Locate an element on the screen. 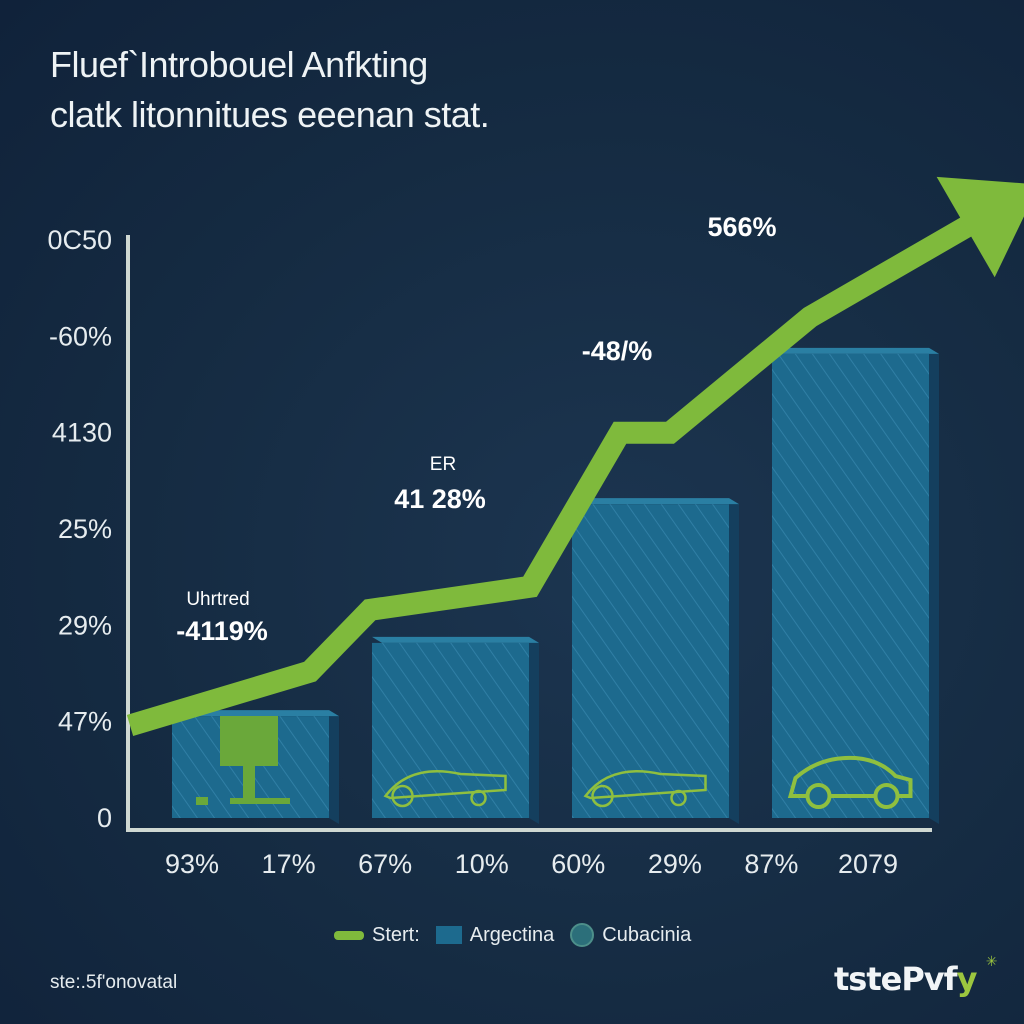 The image size is (1024, 1024). legend-item-circle: Cubacinia is located at coordinates (630, 935).